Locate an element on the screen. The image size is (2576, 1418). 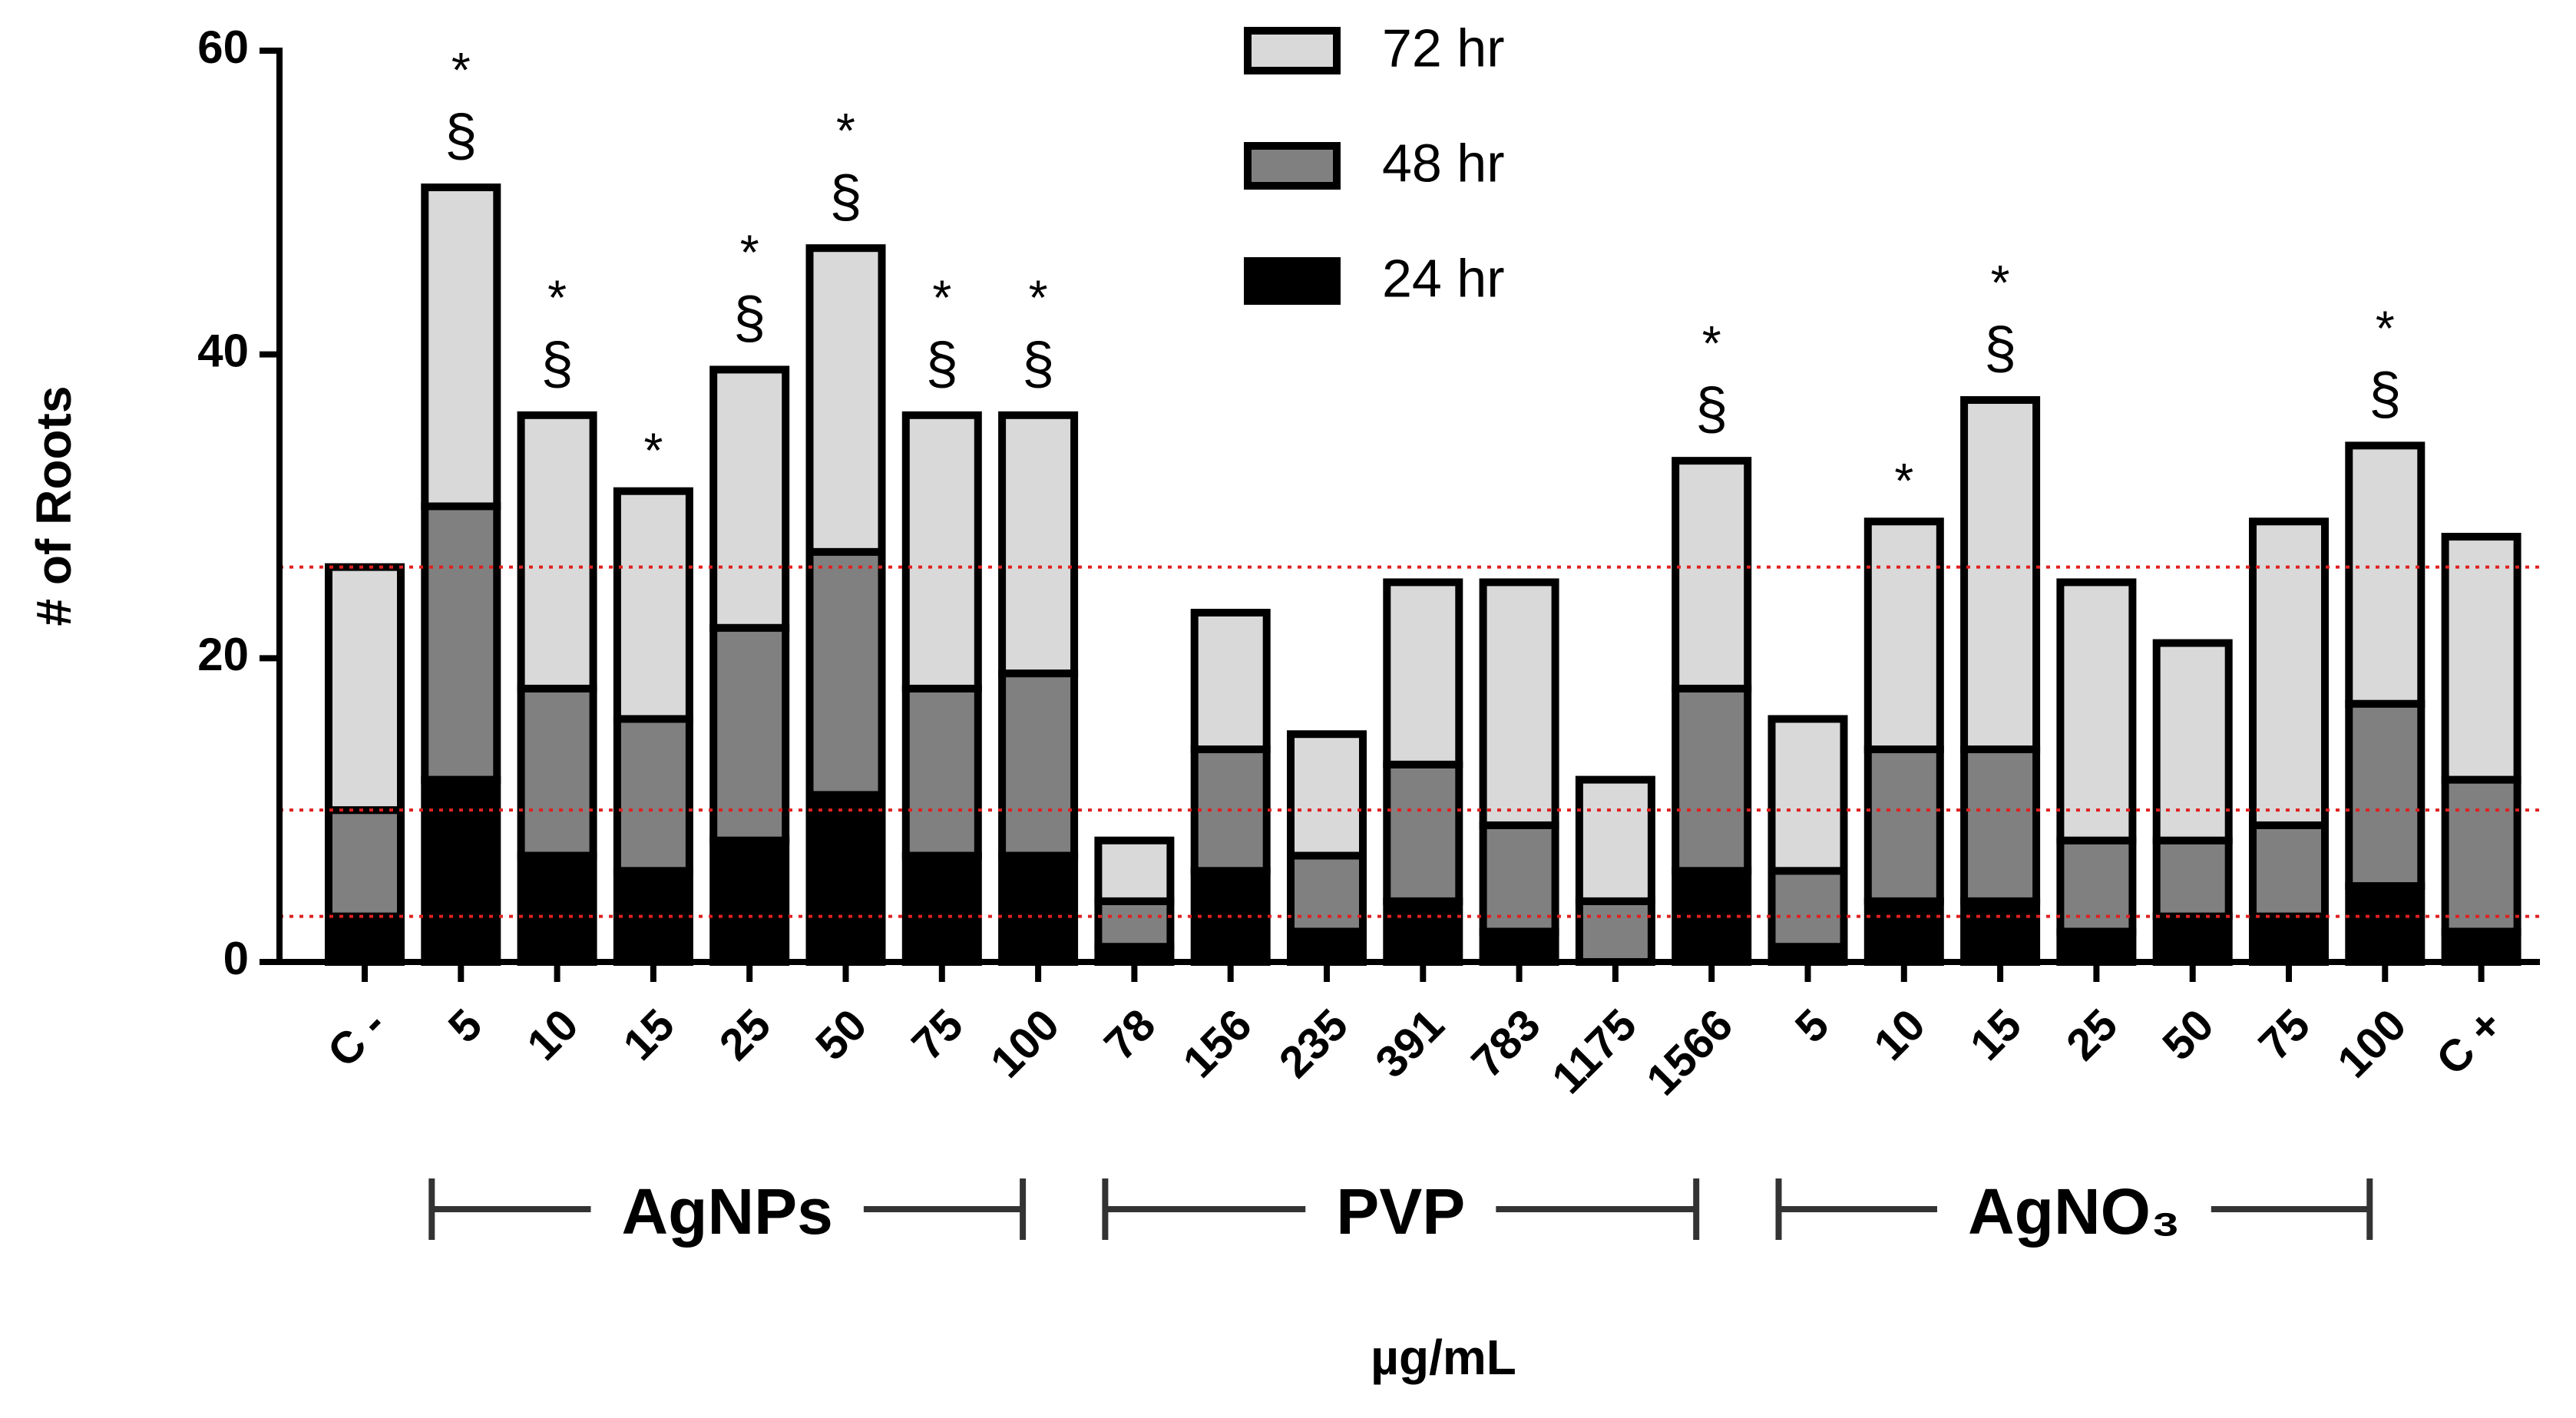
legend-label: 72 hr is located at coordinates (1443, 48).